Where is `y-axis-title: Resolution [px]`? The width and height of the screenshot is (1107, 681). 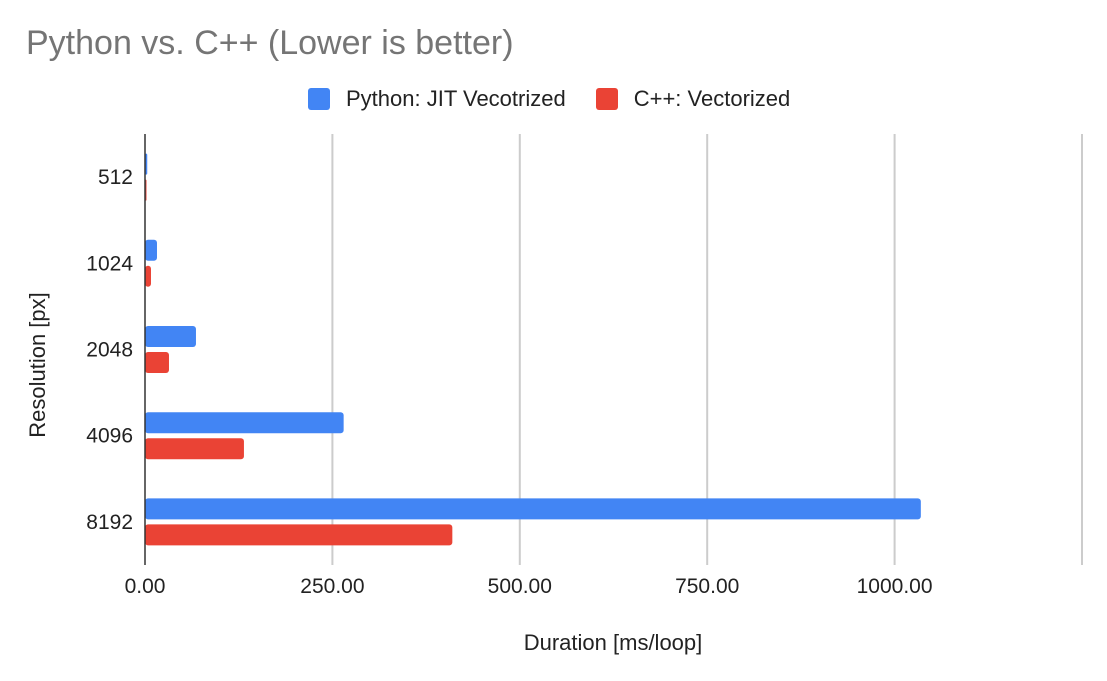 y-axis-title: Resolution [px] is located at coordinates (37, 365).